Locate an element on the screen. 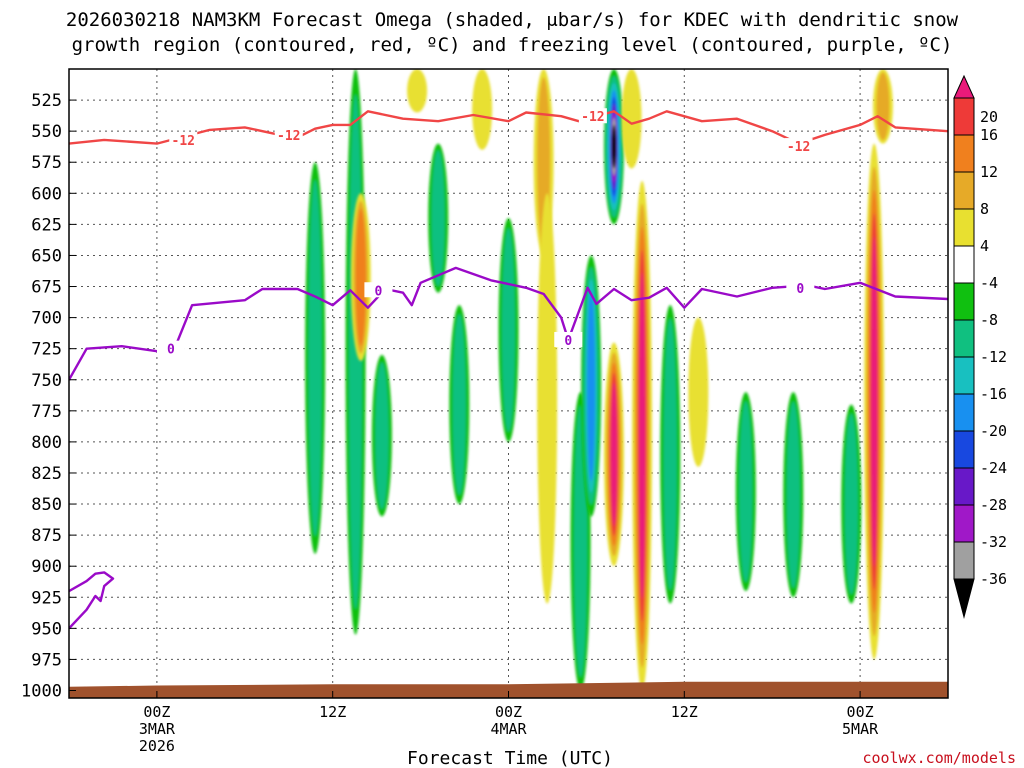 Image resolution: width=1024 pixels, height=768 pixels. credit-text: coolwx.com/models is located at coordinates (939, 758).